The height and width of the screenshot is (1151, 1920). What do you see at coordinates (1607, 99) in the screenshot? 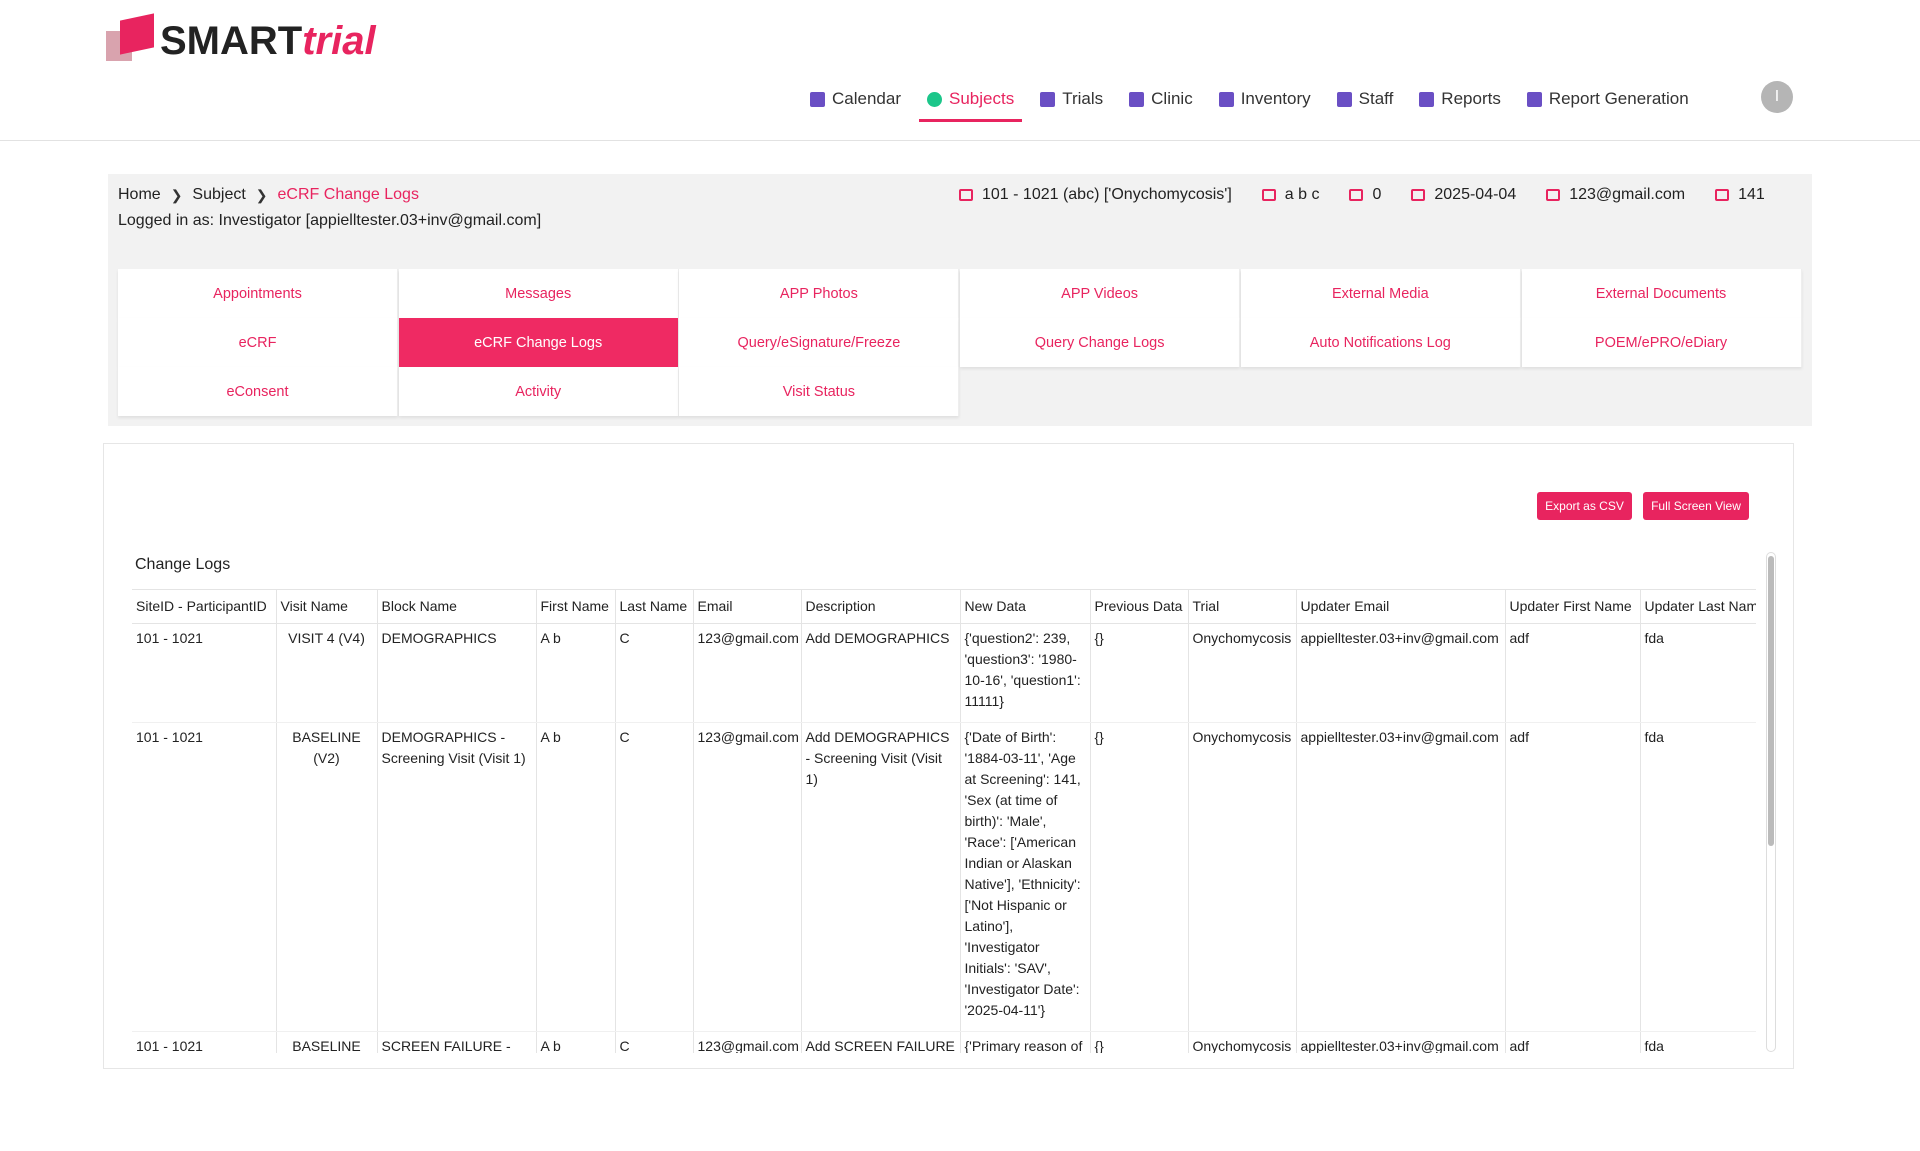
I see `nav-item: Report Generation` at bounding box center [1607, 99].